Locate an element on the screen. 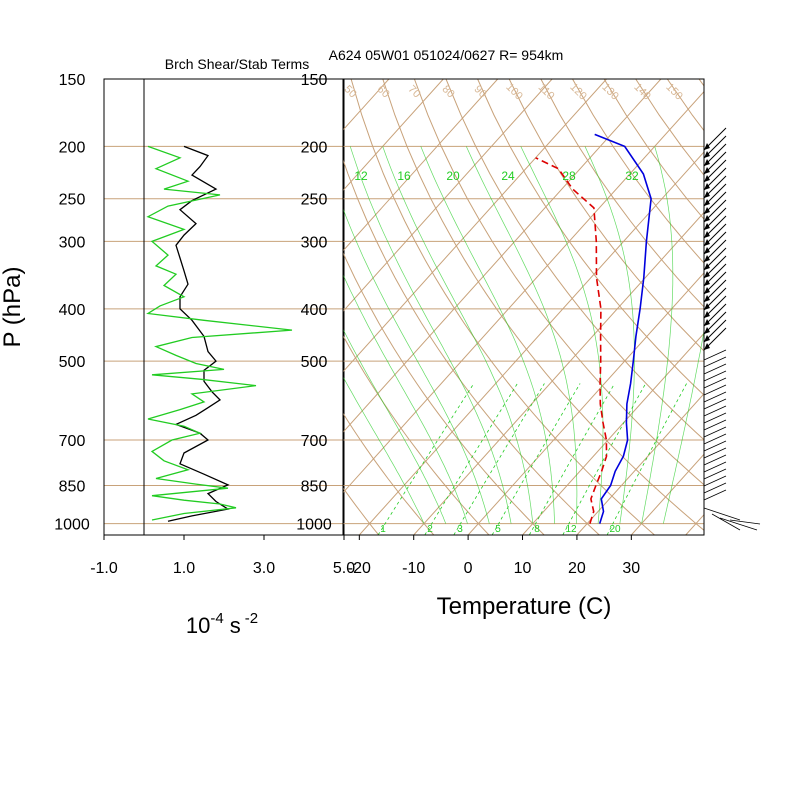 The width and height of the screenshot is (800, 800). left-pressure-tick-label: 700 is located at coordinates (72, 441).